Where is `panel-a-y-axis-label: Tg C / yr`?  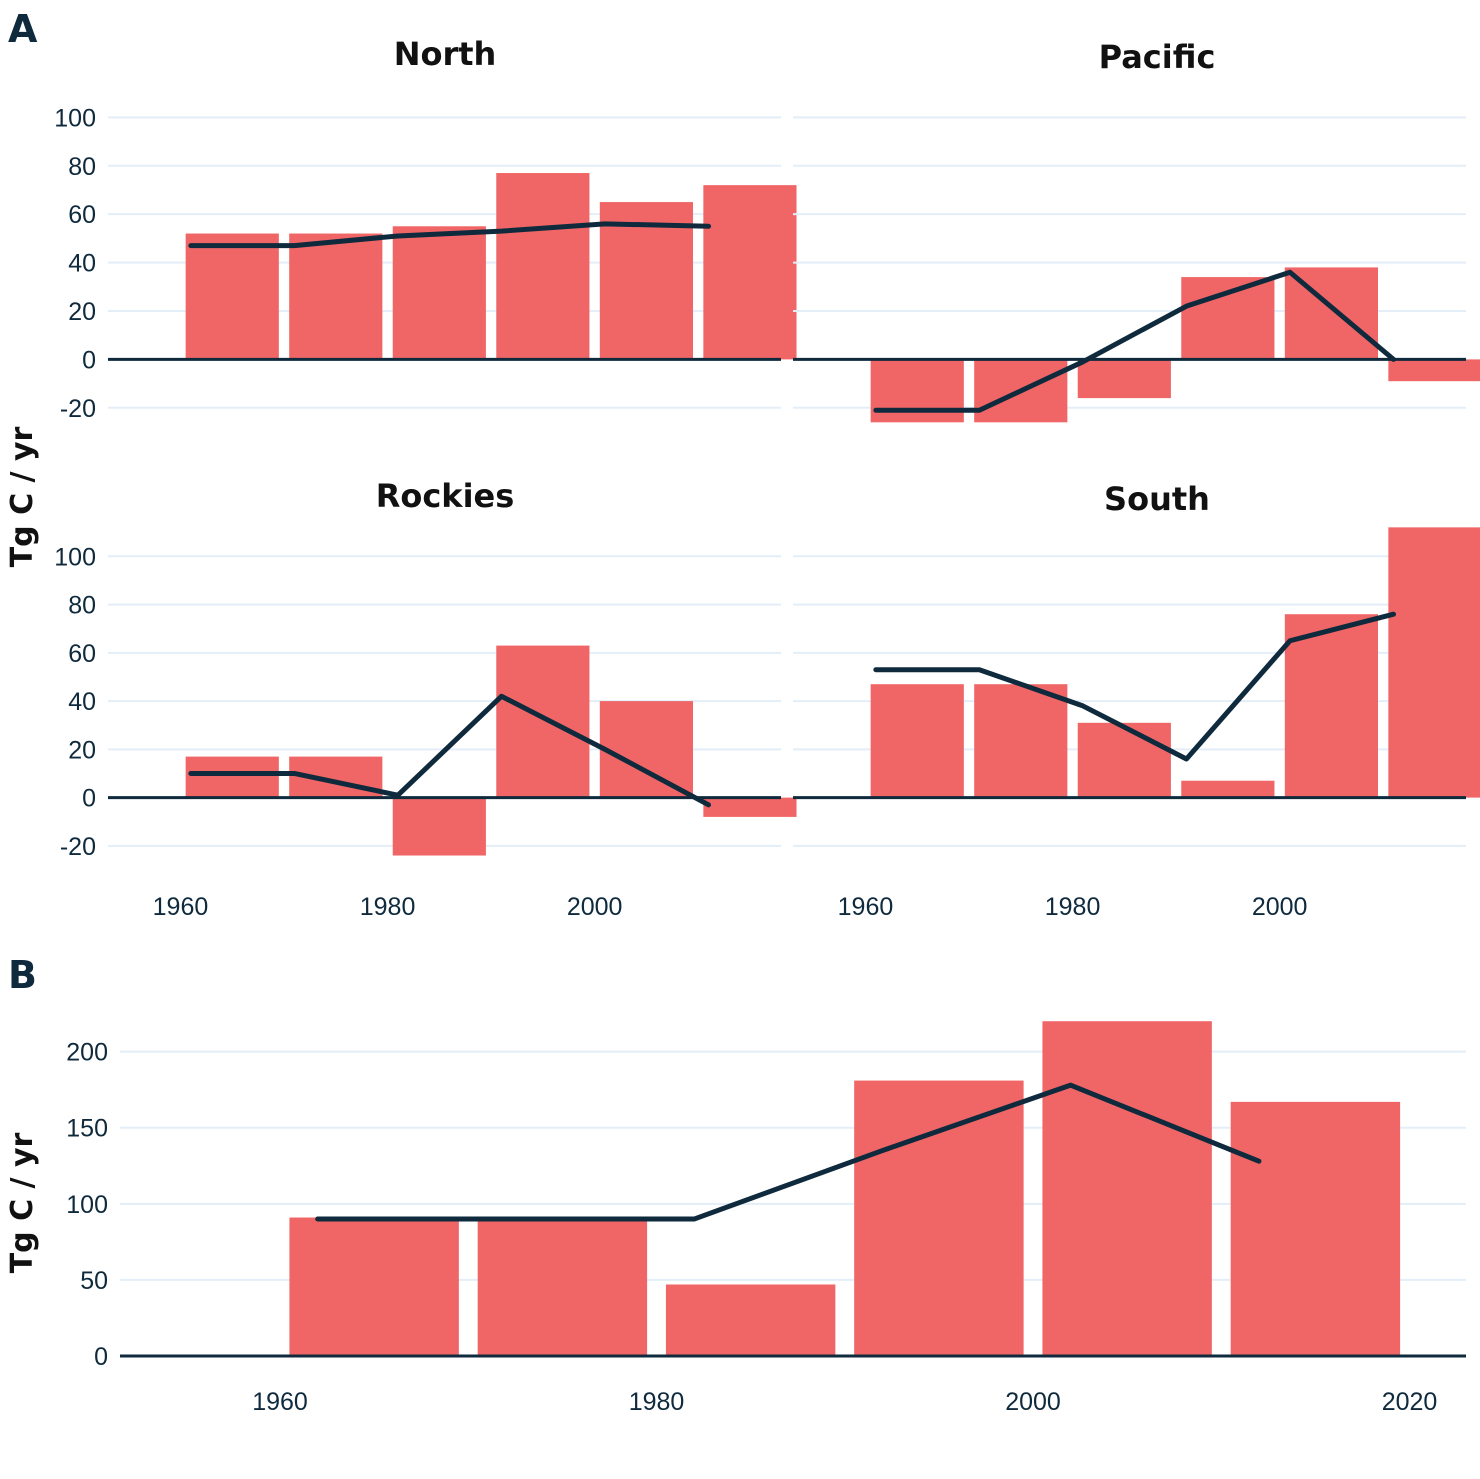
panel-a-y-axis-label: Tg C / yr is located at coordinates (22, 497).